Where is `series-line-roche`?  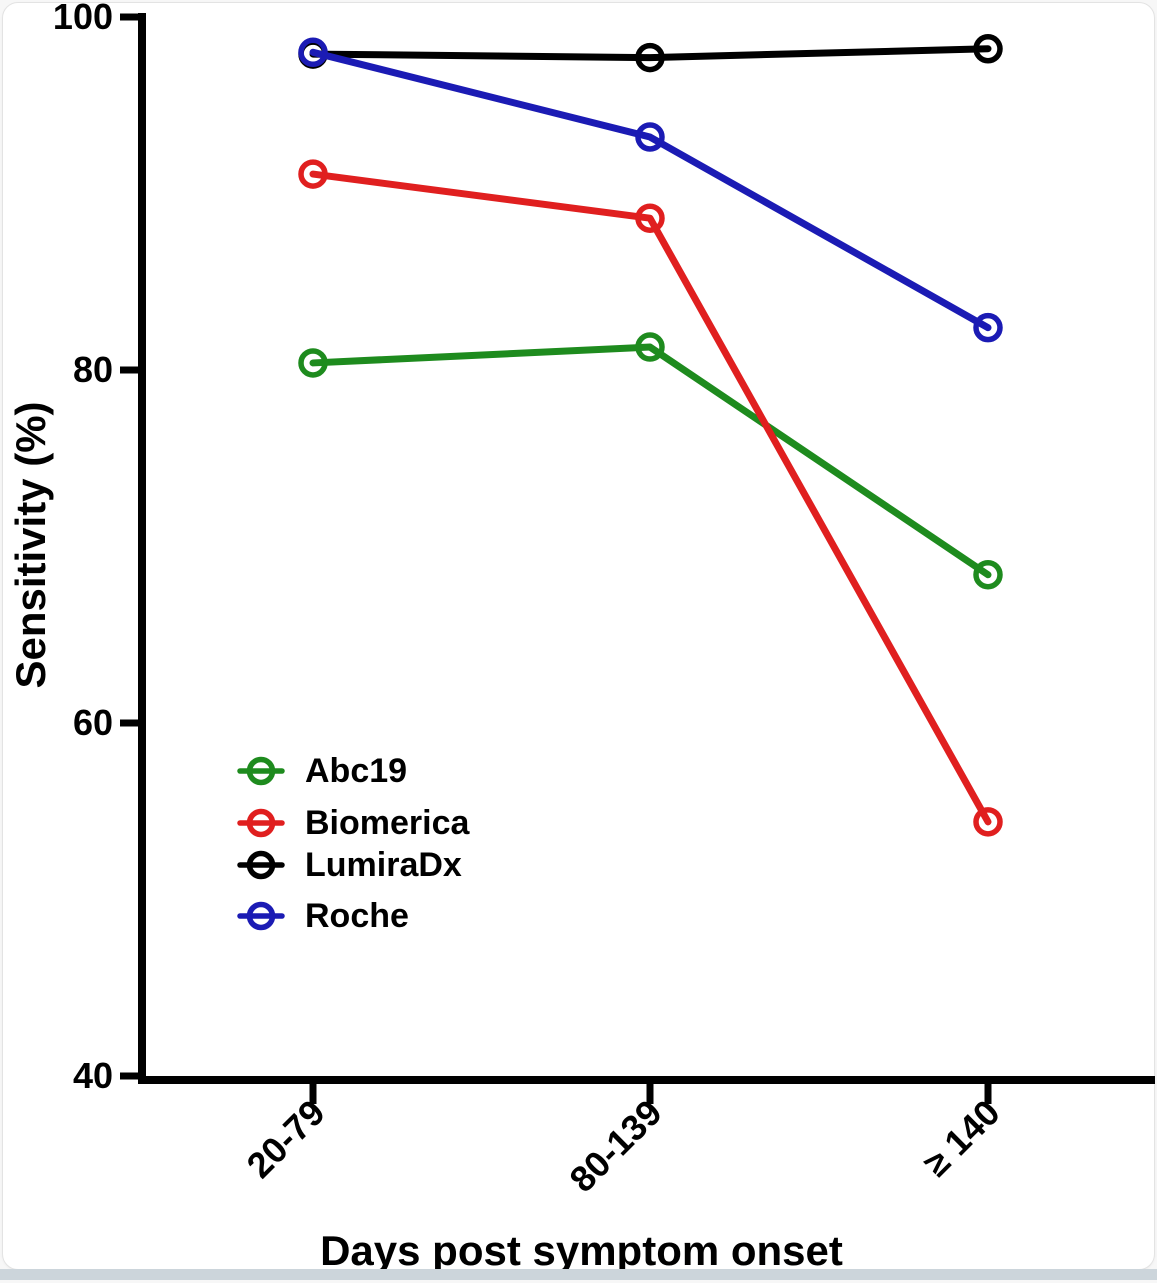 series-line-roche is located at coordinates (650, 190).